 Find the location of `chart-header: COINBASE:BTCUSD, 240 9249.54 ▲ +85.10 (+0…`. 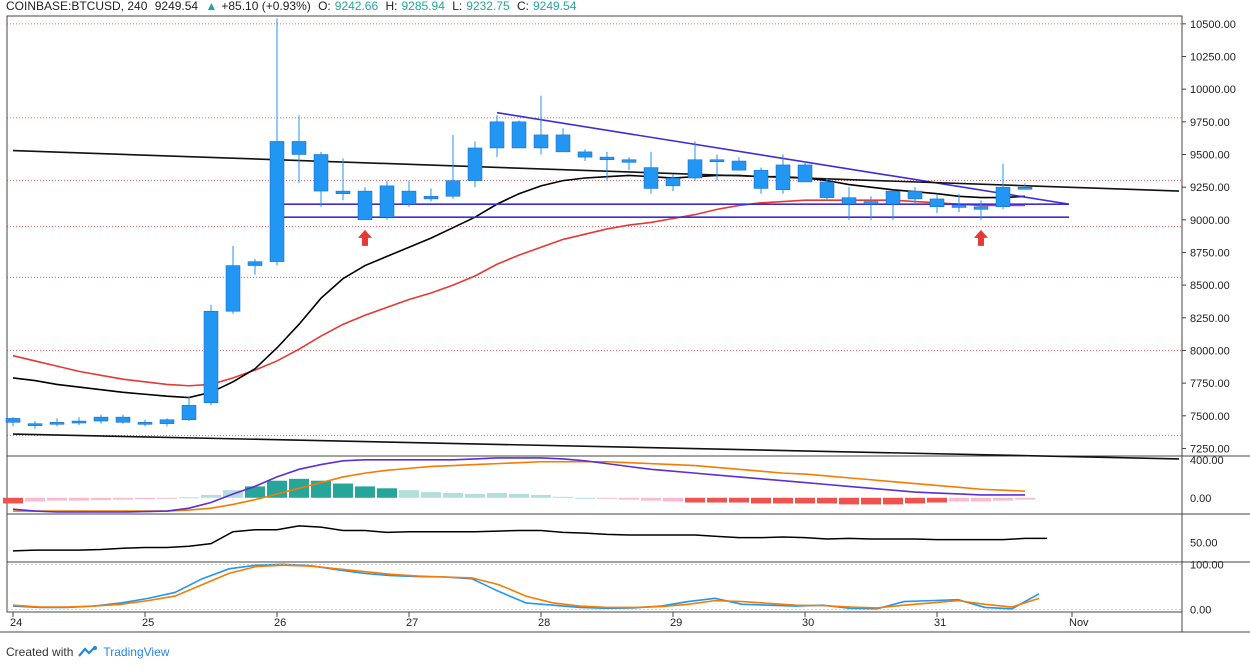

chart-header: COINBASE:BTCUSD, 240 9249.54 ▲ +85.10 (+0… is located at coordinates (293, 6).